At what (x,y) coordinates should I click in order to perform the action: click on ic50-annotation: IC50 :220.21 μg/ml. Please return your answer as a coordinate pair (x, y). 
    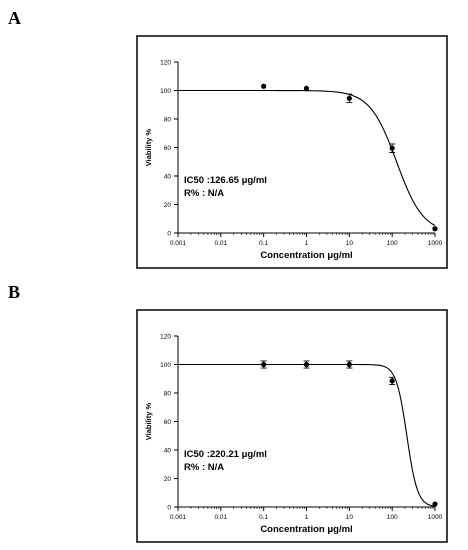
    Looking at the image, I should click on (225, 454).